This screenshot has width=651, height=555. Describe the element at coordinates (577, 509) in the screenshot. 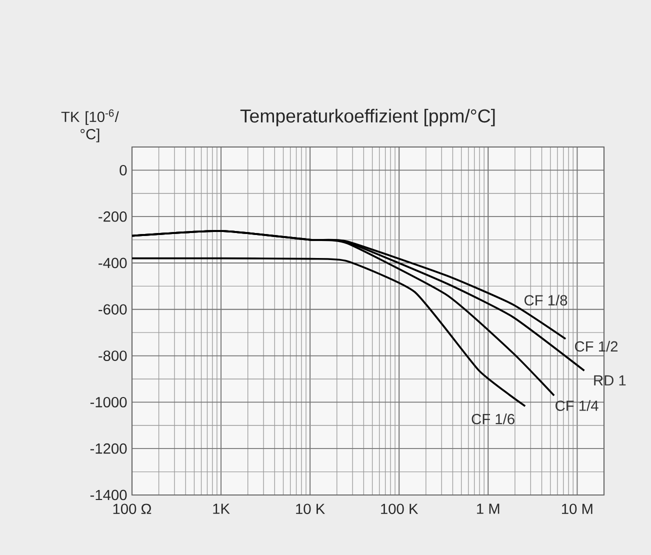

I see `x-tick-label: 10 M` at that location.